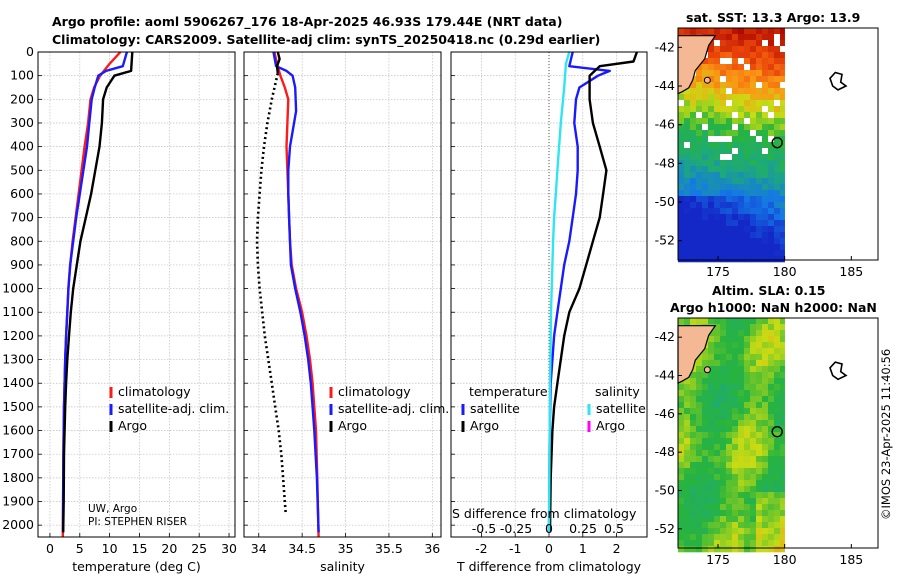 The image size is (900, 580). Describe the element at coordinates (136, 566) in the screenshot. I see `x-axis-label: temperature (deg C)` at that location.